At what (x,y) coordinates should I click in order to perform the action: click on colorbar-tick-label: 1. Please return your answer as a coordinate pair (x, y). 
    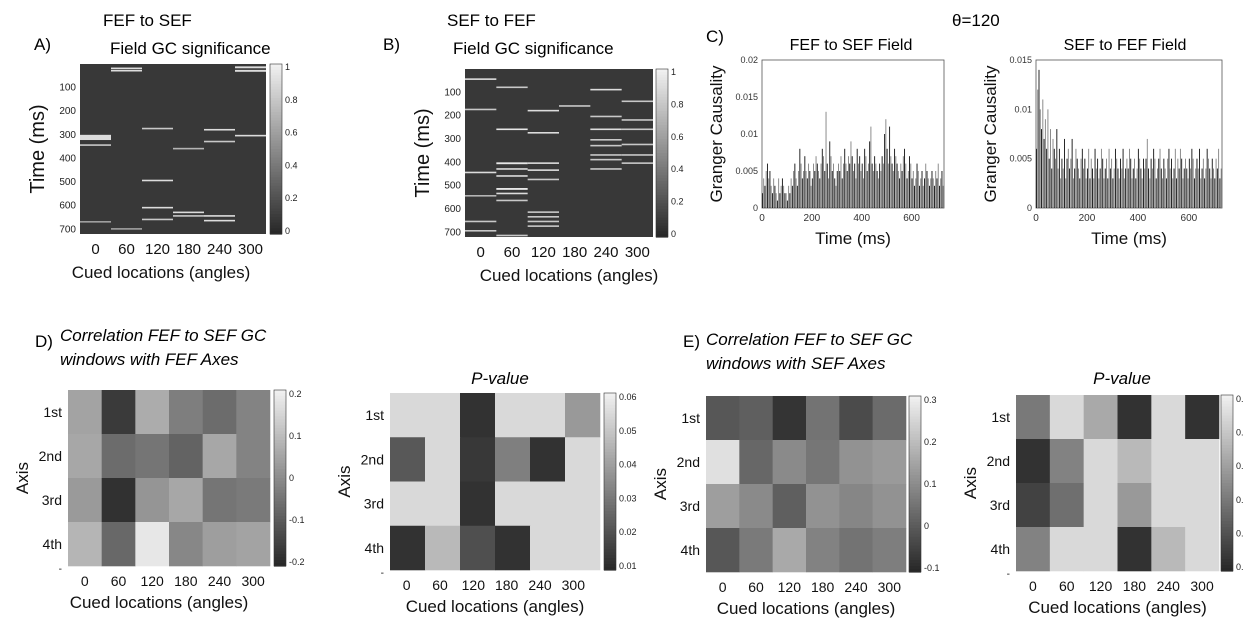
    Looking at the image, I should click on (673, 72).